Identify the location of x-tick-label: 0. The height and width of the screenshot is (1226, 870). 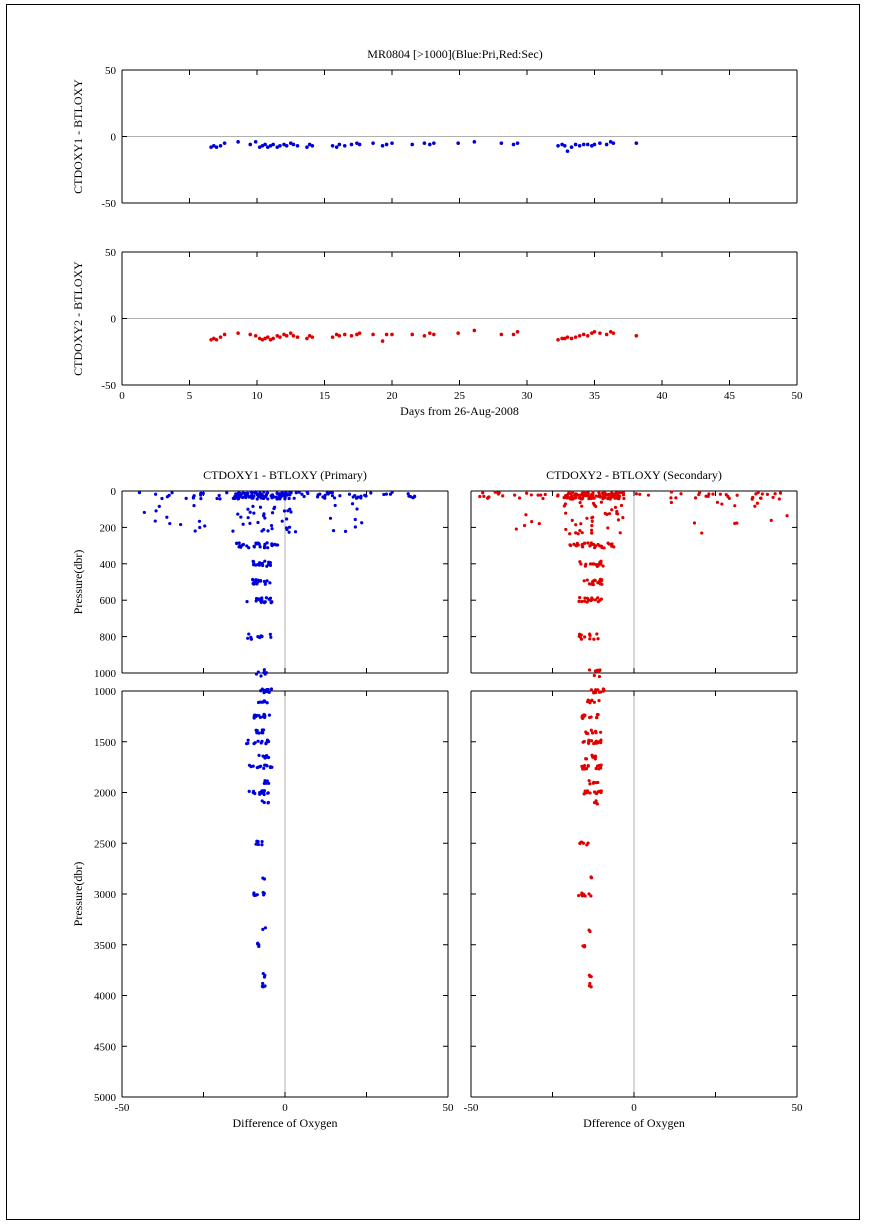
(285, 1108).